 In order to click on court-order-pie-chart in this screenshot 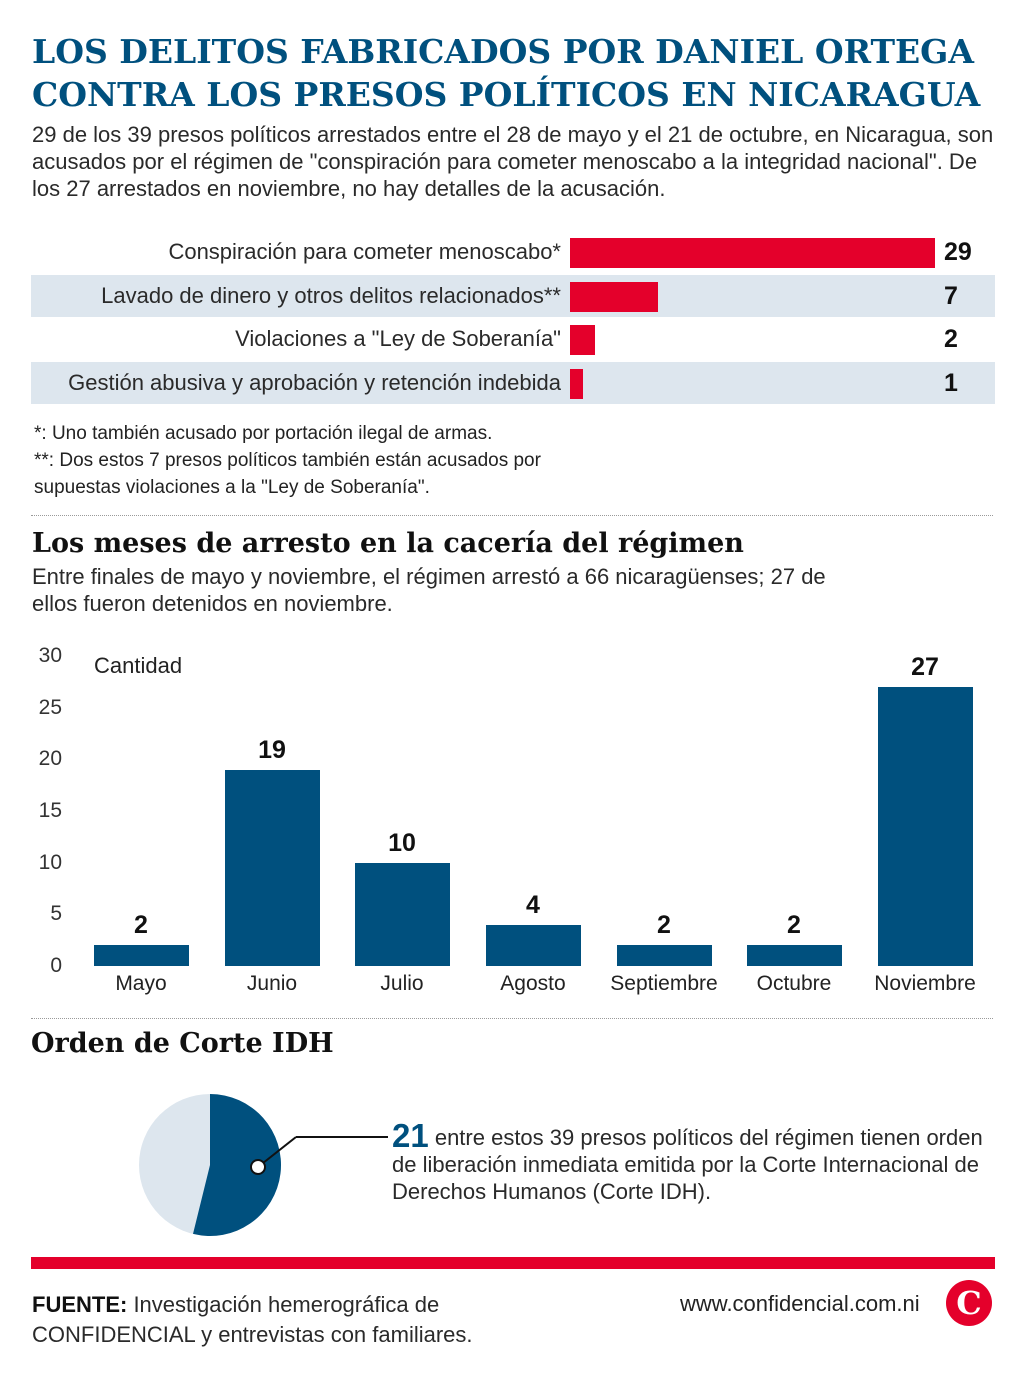, I will do `click(263, 1165)`.